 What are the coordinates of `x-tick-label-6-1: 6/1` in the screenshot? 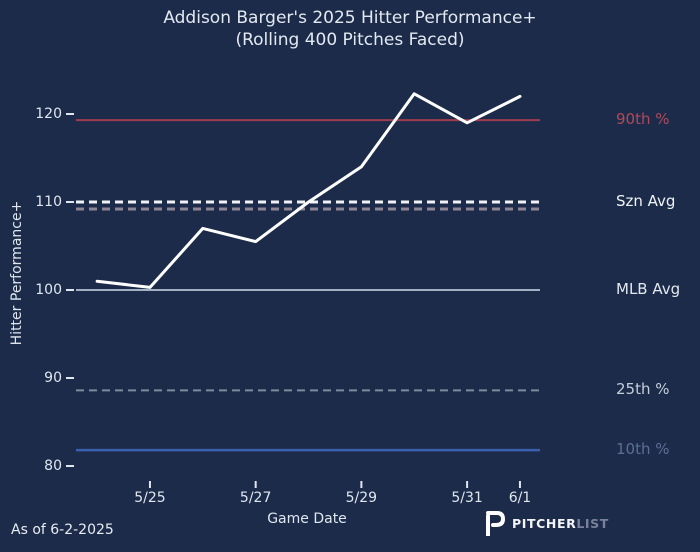 It's located at (520, 498).